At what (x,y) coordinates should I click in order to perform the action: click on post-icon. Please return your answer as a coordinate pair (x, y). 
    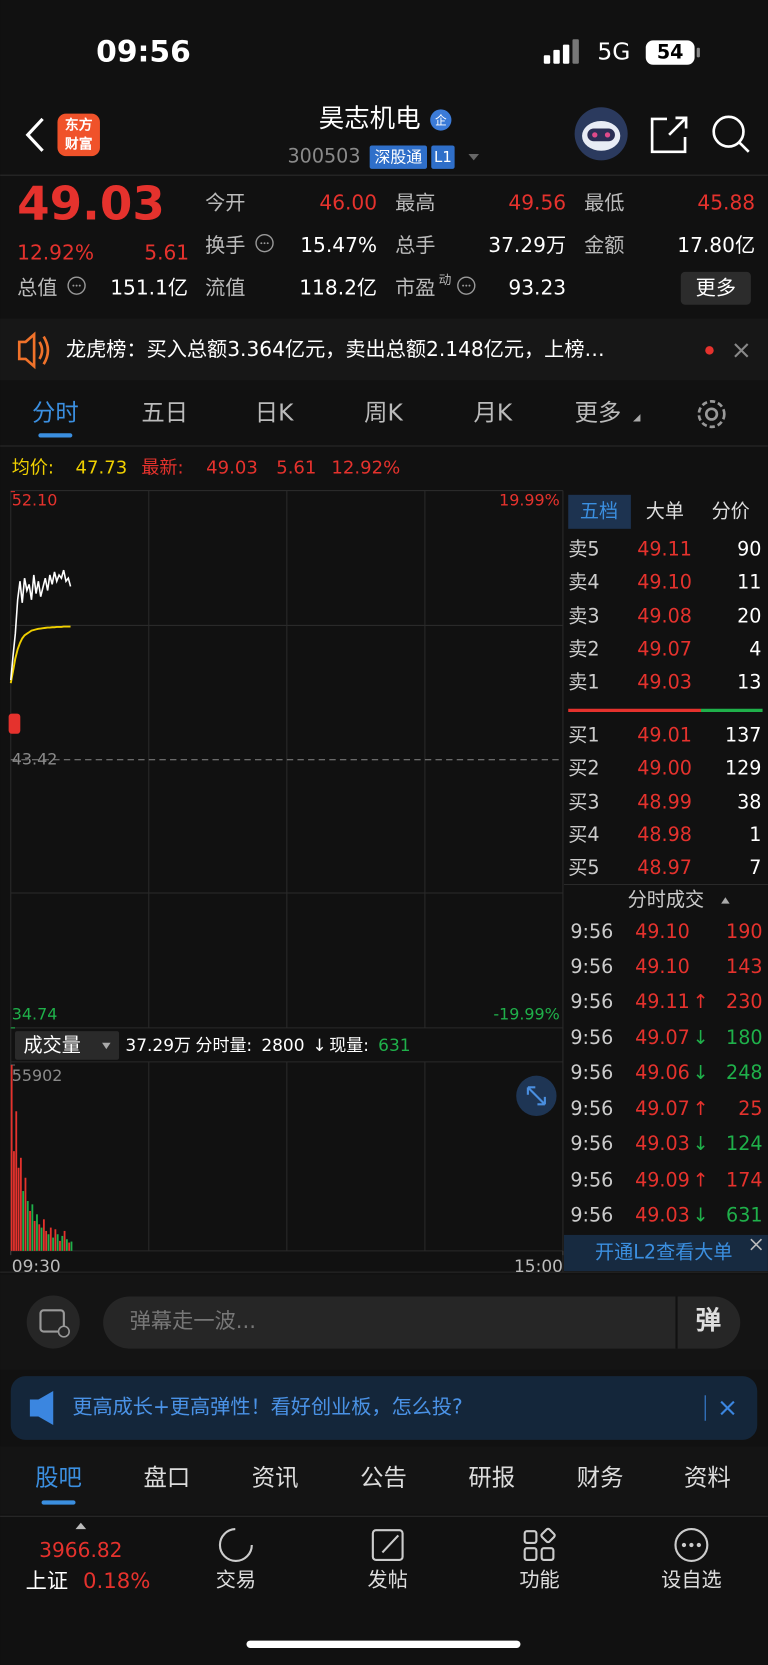
    Looking at the image, I should click on (387, 1545).